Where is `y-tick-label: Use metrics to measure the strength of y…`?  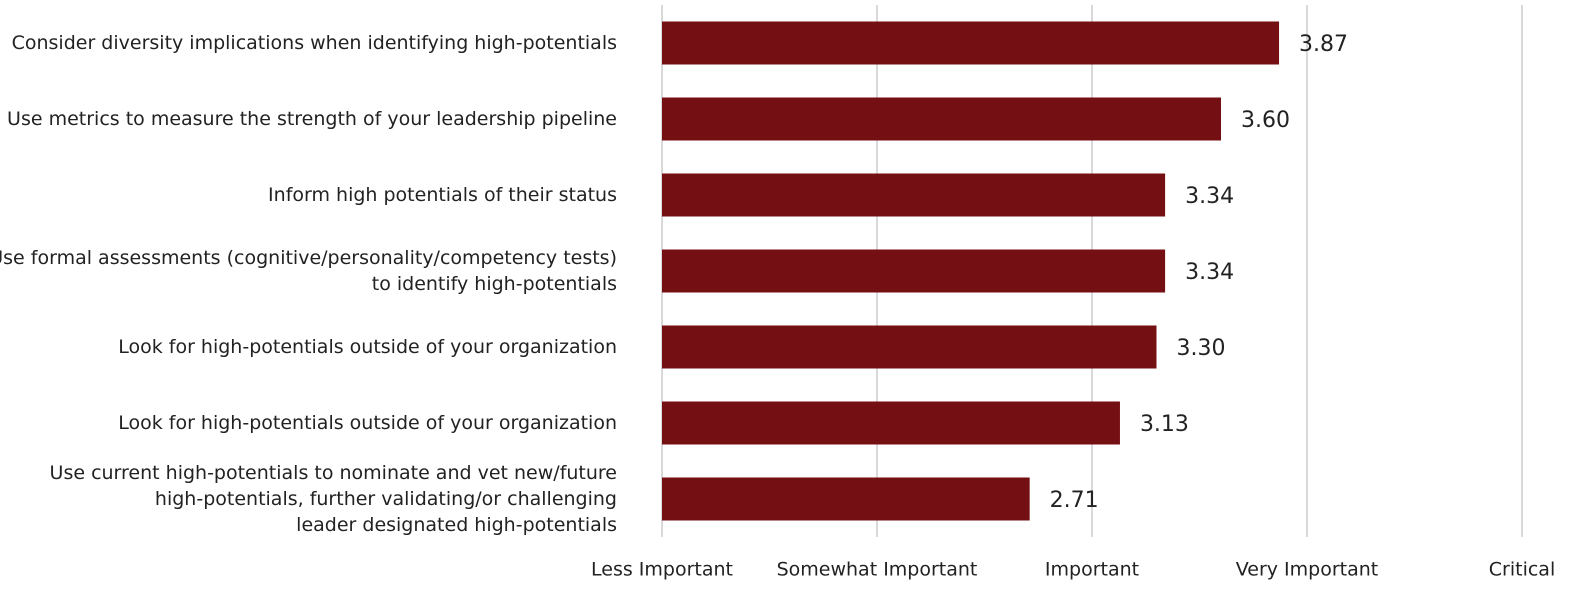
y-tick-label: Use metrics to measure the strength of y… is located at coordinates (312, 119).